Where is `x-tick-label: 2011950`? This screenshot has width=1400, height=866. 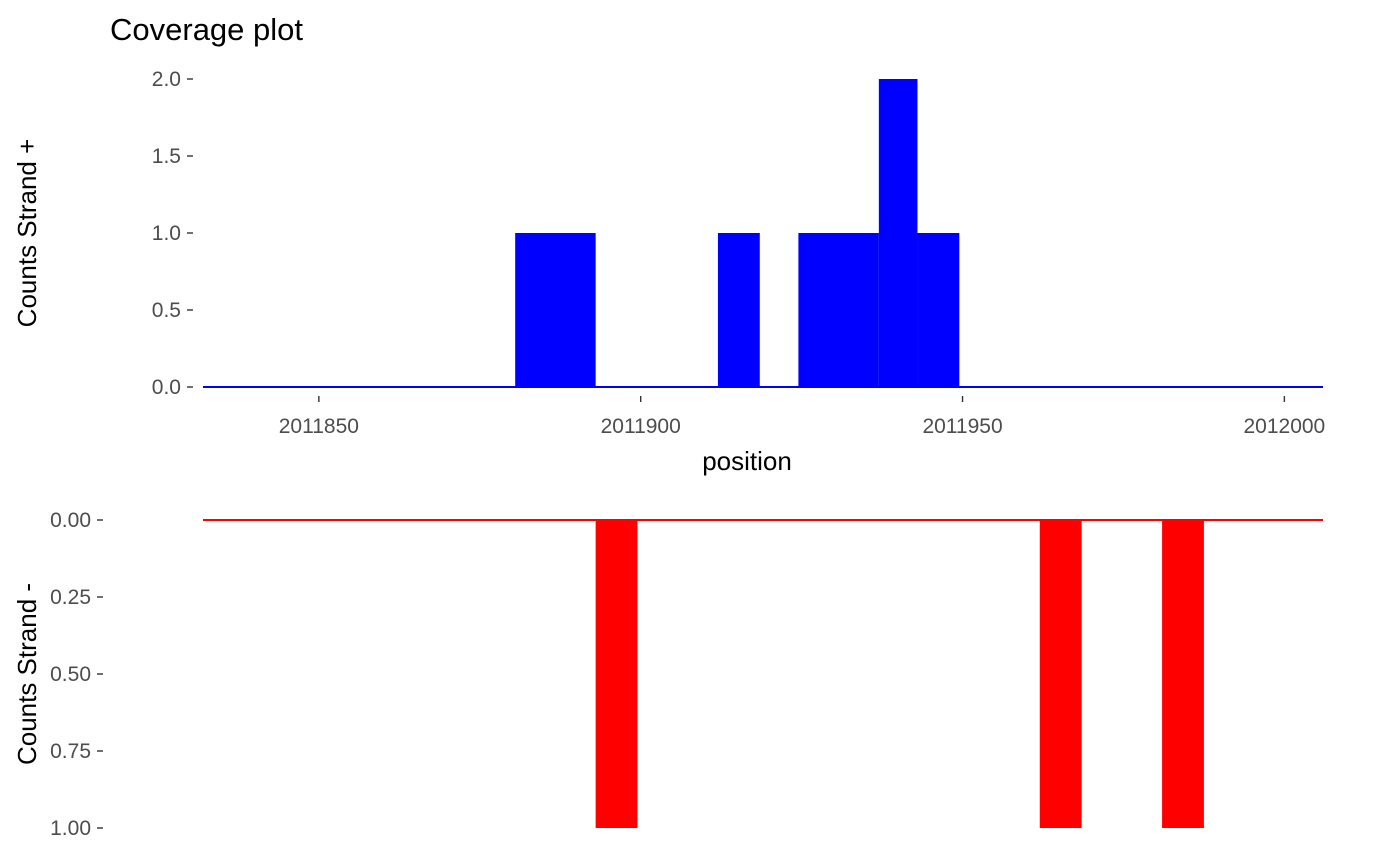
x-tick-label: 2011950 is located at coordinates (962, 426).